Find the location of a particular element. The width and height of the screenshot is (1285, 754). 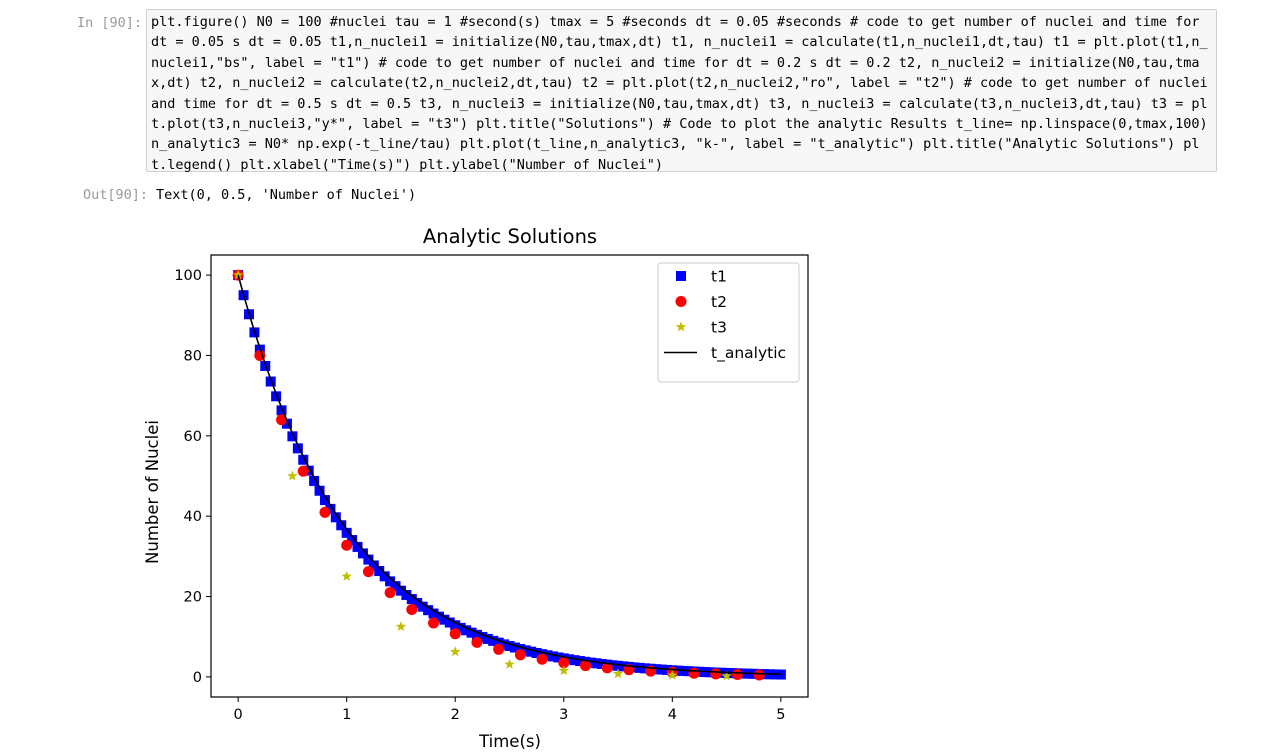

x-tick-label: 2 is located at coordinates (455, 715).